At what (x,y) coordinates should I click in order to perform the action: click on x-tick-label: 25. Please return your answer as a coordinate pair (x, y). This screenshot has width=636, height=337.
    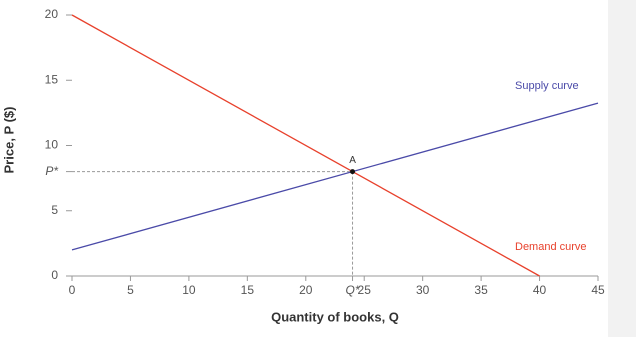
    Looking at the image, I should click on (365, 290).